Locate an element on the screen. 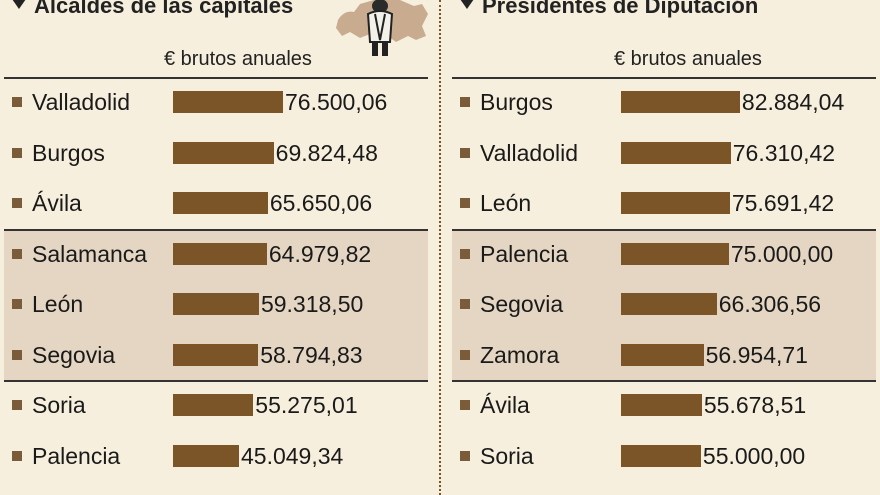  bar-row: Segovia 66.306,56 is located at coordinates (664, 304).